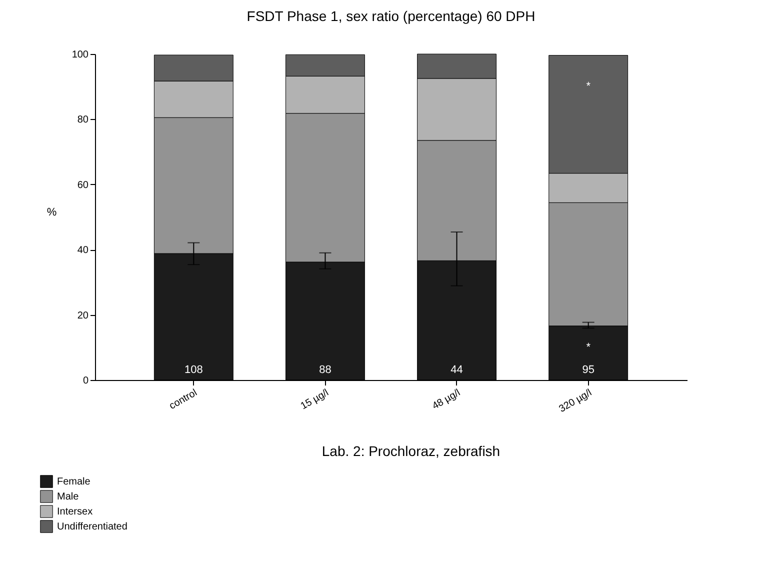 Image resolution: width=761 pixels, height=581 pixels. What do you see at coordinates (193, 370) in the screenshot?
I see `annotation: 108` at bounding box center [193, 370].